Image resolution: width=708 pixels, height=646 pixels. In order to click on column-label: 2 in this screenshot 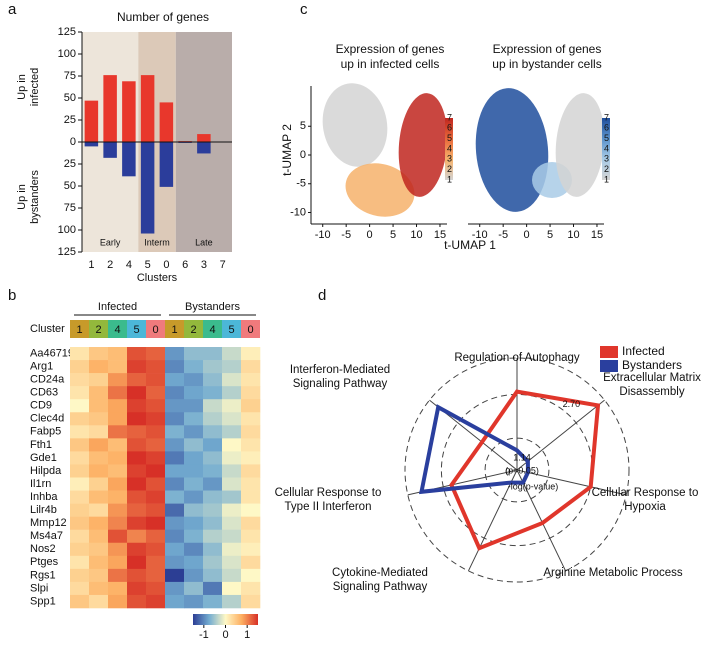, I will do `click(98, 330)`.